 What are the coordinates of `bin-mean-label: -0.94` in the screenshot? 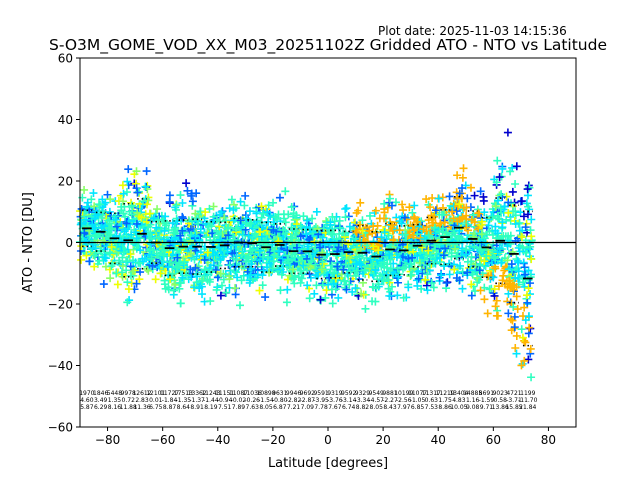 It's located at (225, 400).